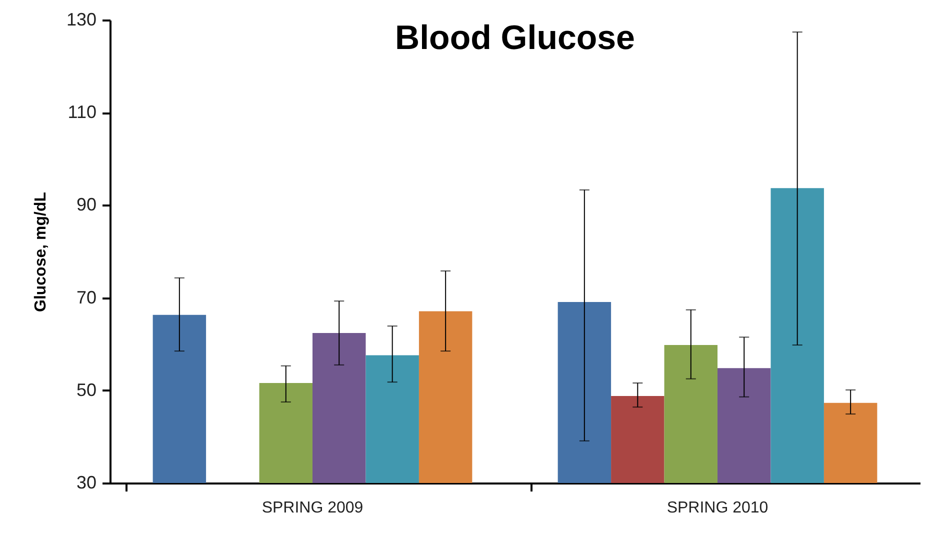 This screenshot has height=535, width=940. Describe the element at coordinates (717, 508) in the screenshot. I see `x-tick-label: SPRING 2010` at that location.